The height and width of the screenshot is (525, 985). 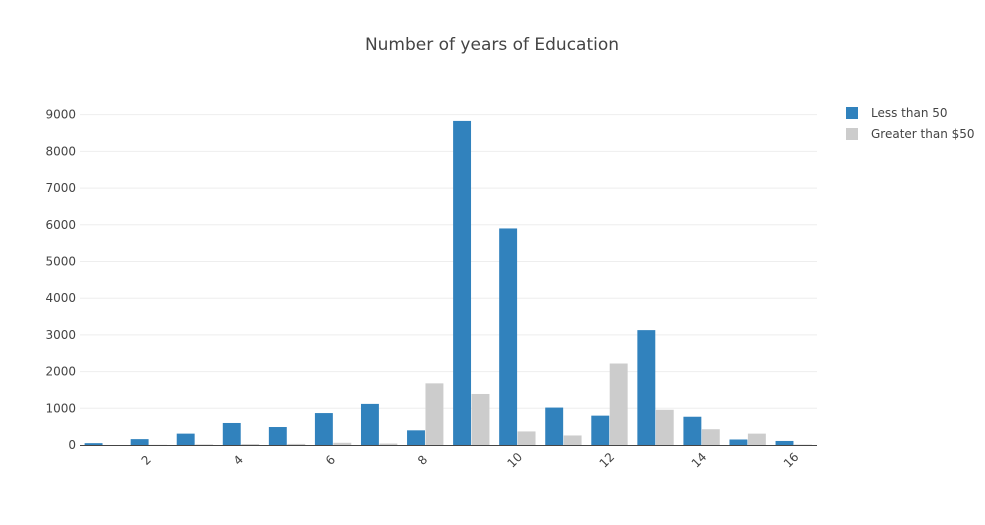 I want to click on legend: Less than 50 Greater than $50, so click(x=910, y=123).